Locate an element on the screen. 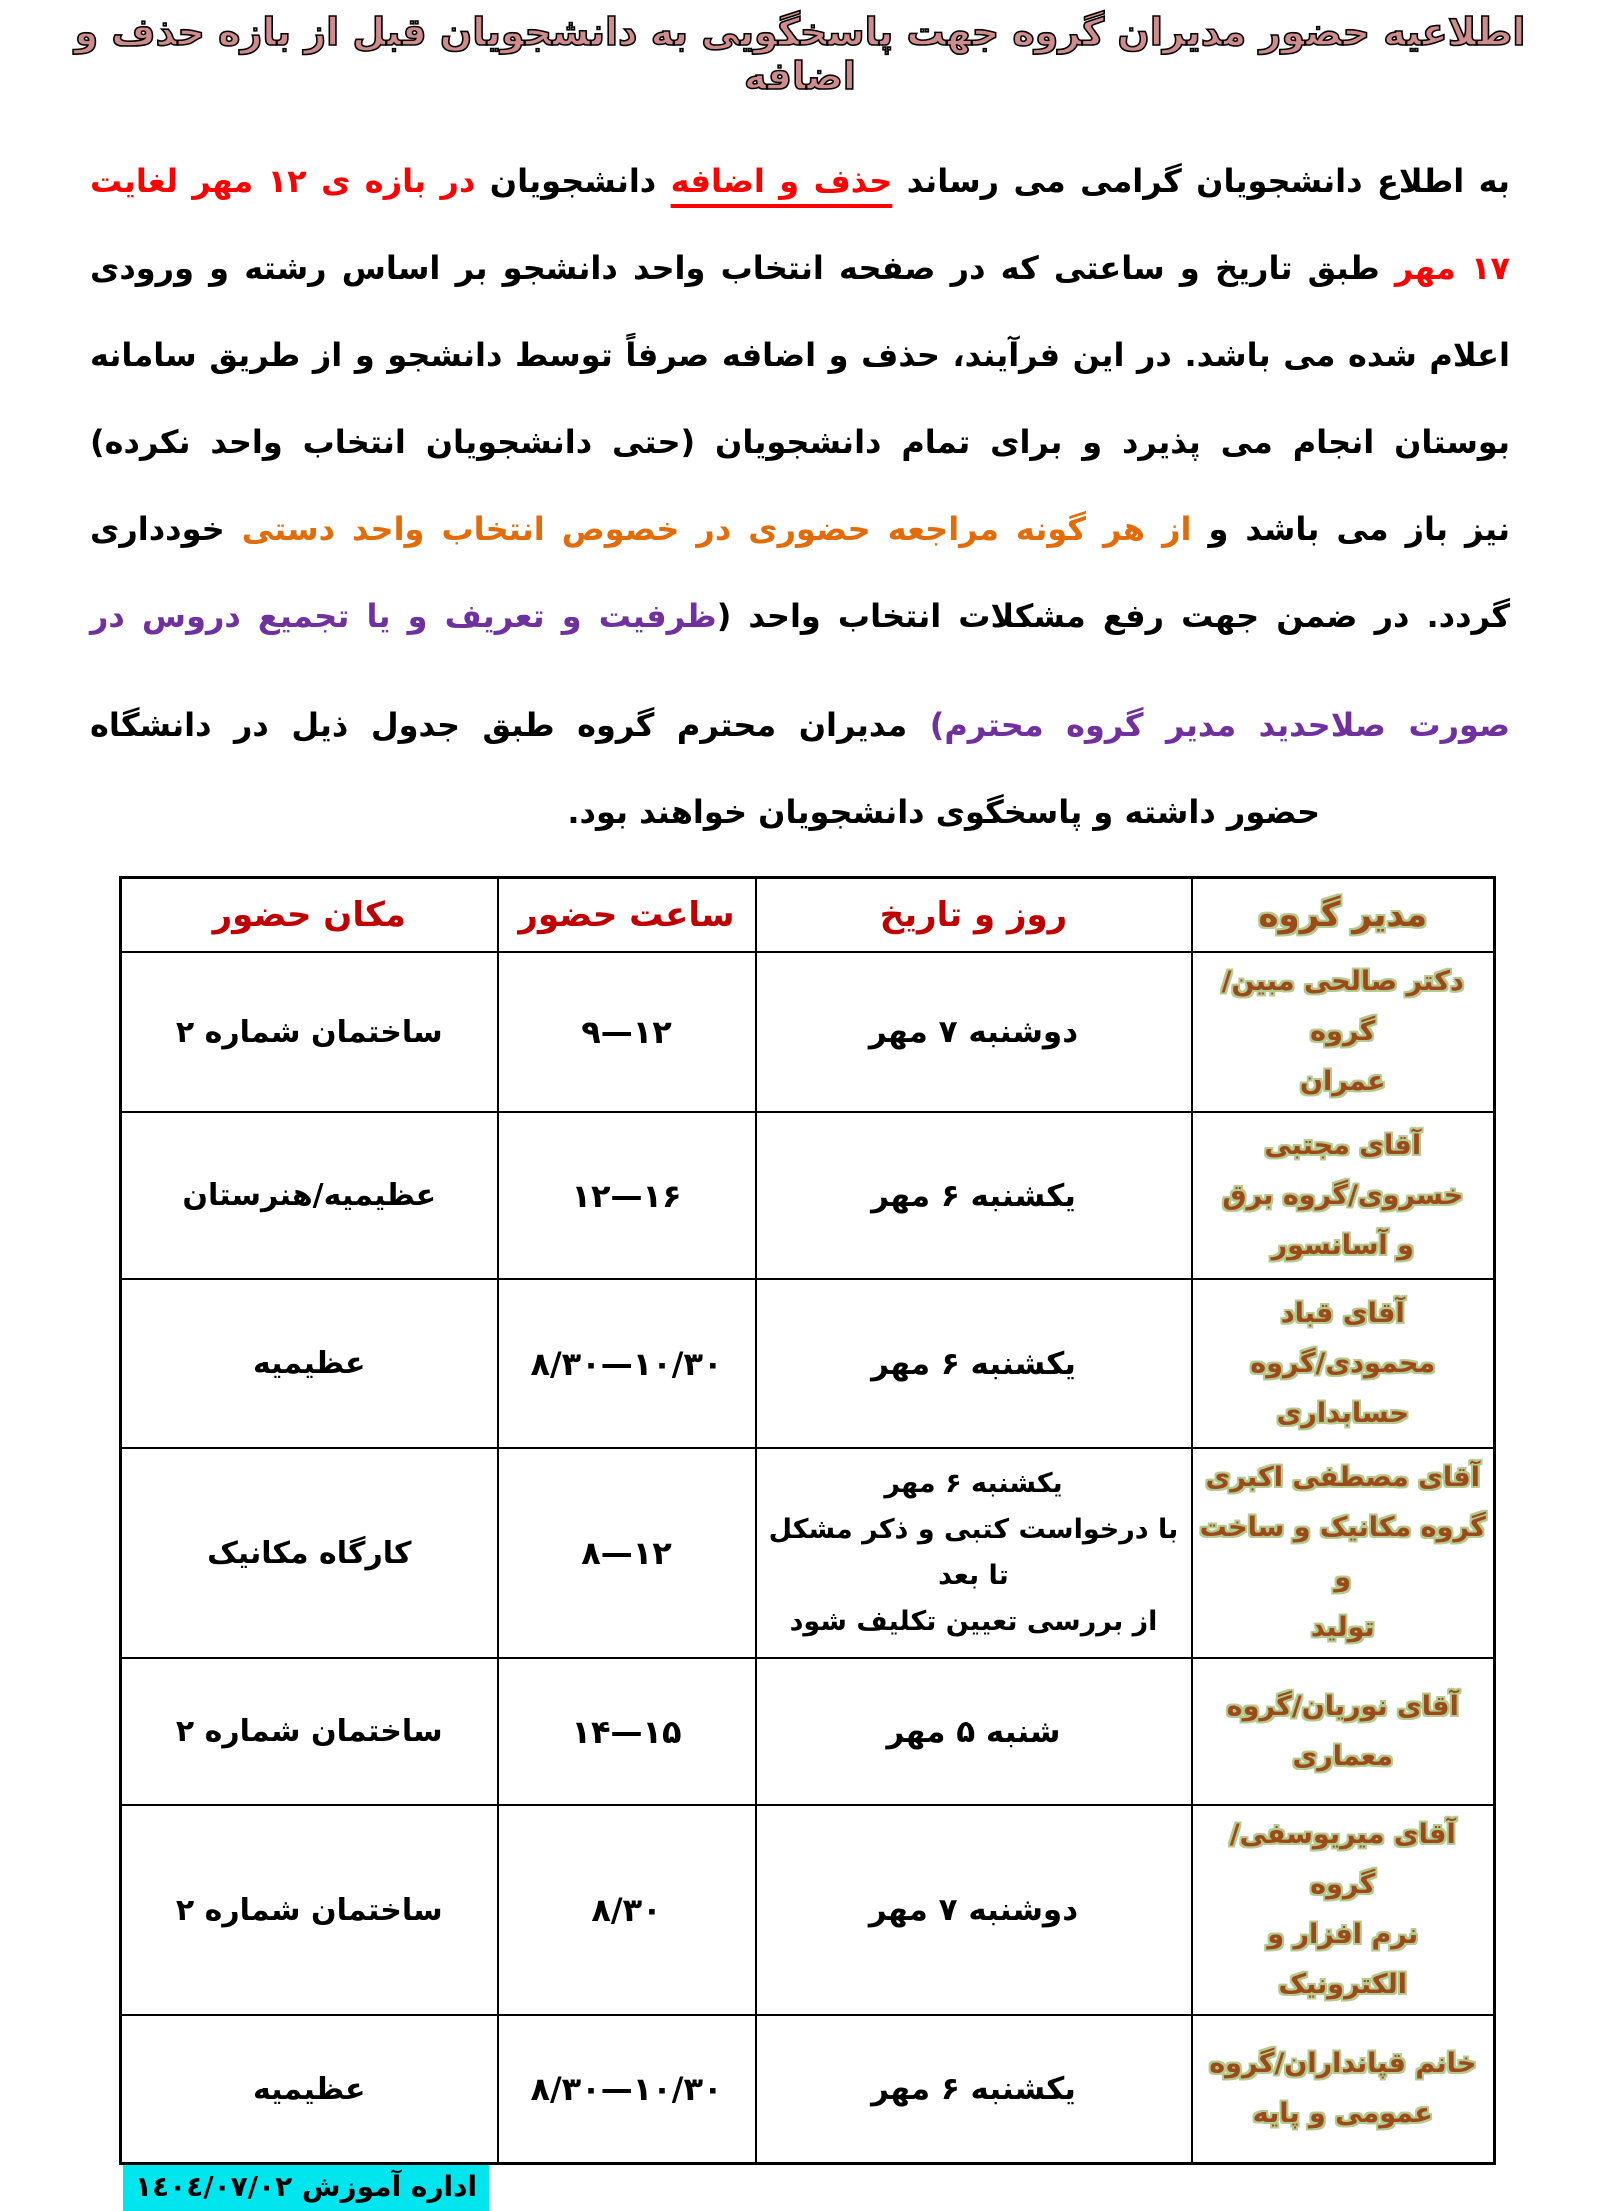  cell-time: ۹—۱۲ is located at coordinates (626, 1032).